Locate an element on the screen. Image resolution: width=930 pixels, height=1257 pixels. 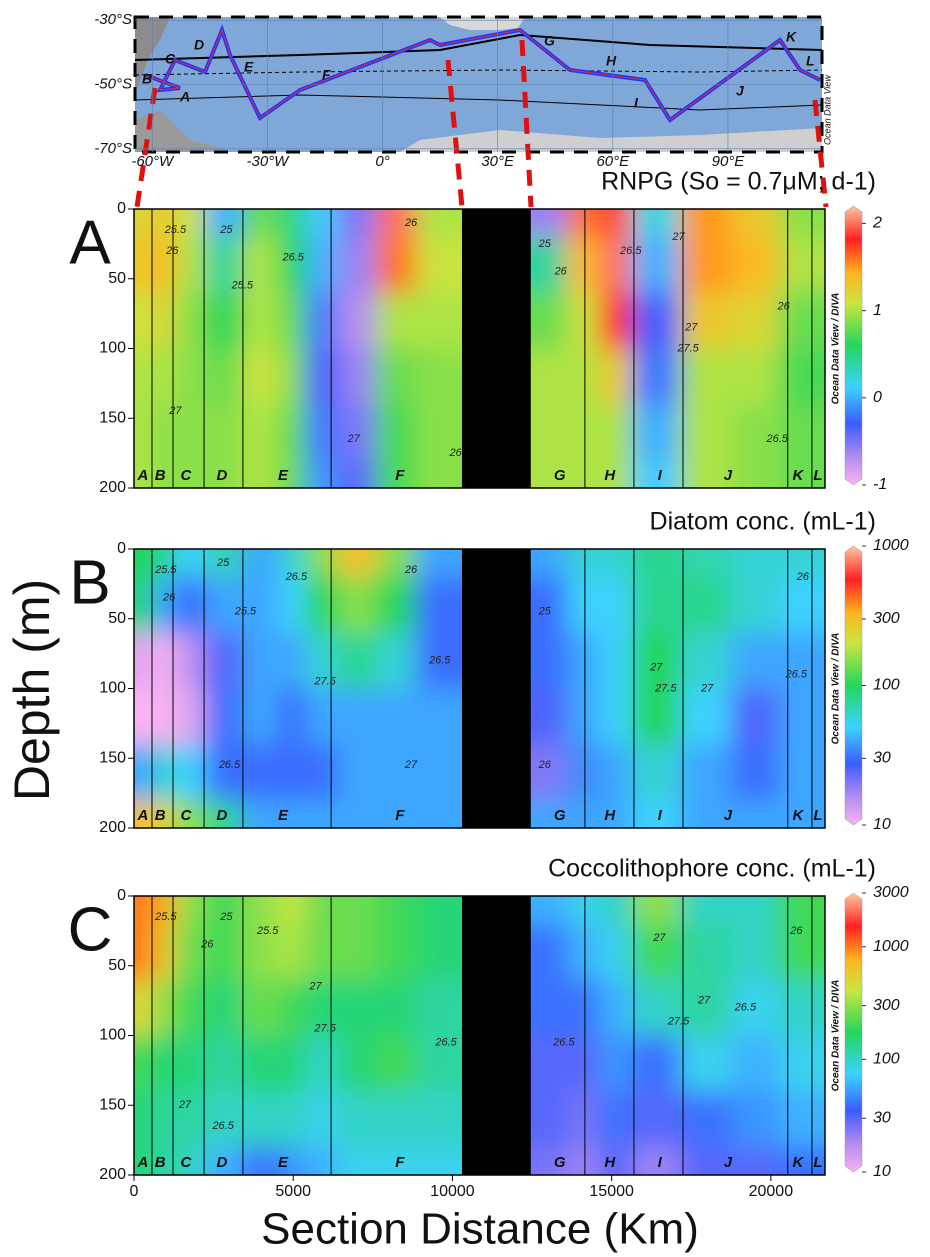
map-section: A is located at coordinates (184, 97).